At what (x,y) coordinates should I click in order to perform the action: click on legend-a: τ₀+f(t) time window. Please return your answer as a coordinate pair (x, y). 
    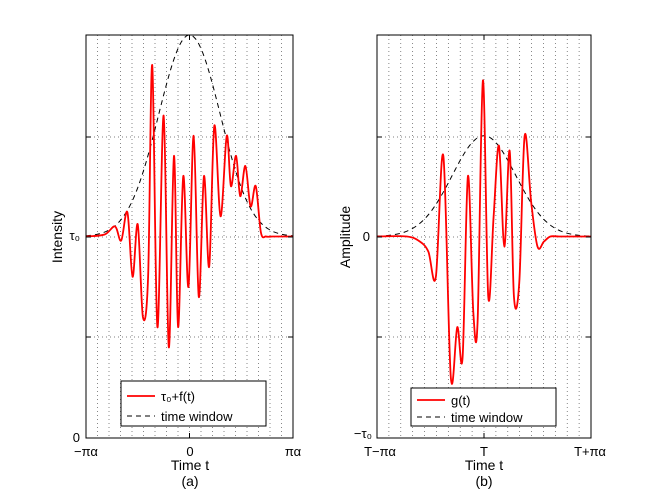
    Looking at the image, I should click on (193, 403).